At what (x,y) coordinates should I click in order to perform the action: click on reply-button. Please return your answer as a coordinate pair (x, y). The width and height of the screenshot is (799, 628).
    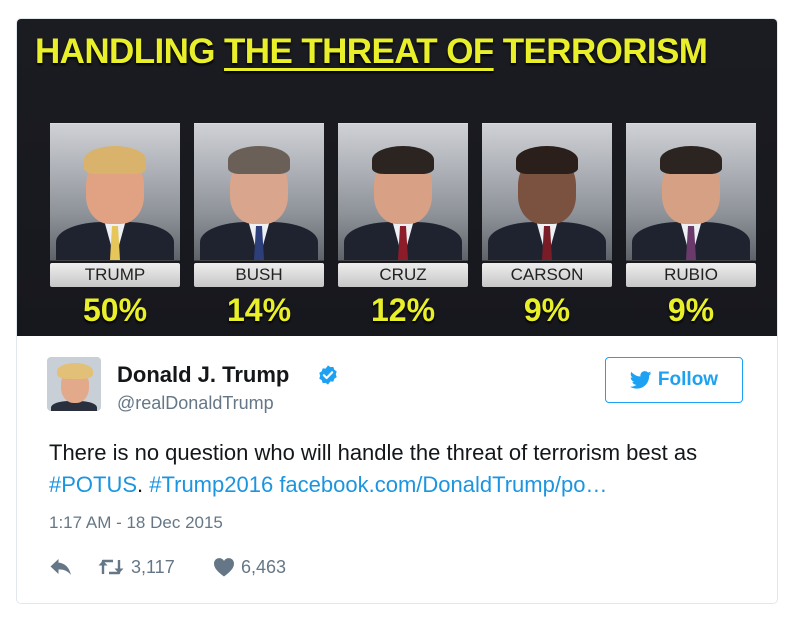
    Looking at the image, I should click on (73, 567).